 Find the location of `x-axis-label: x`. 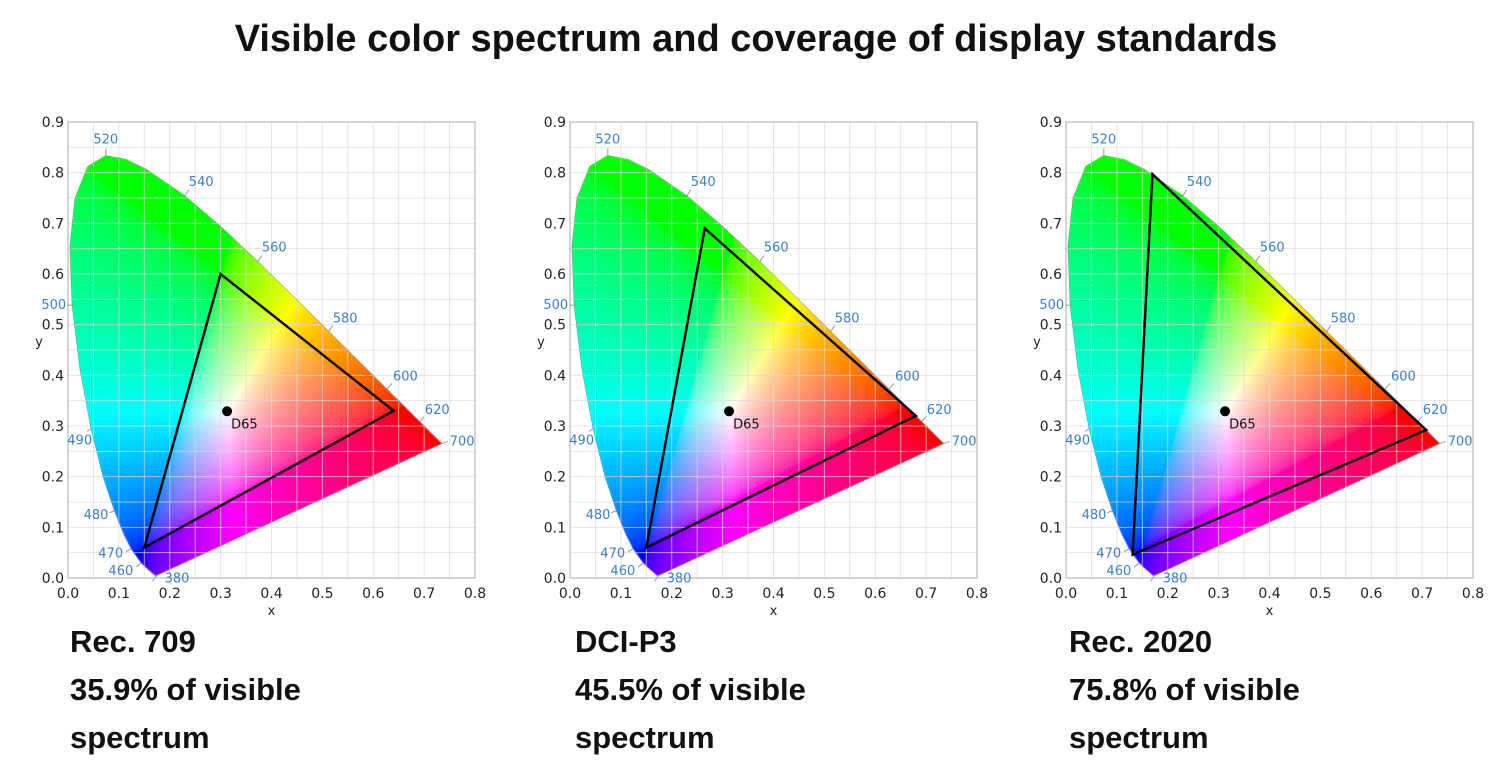

x-axis-label: x is located at coordinates (1270, 611).